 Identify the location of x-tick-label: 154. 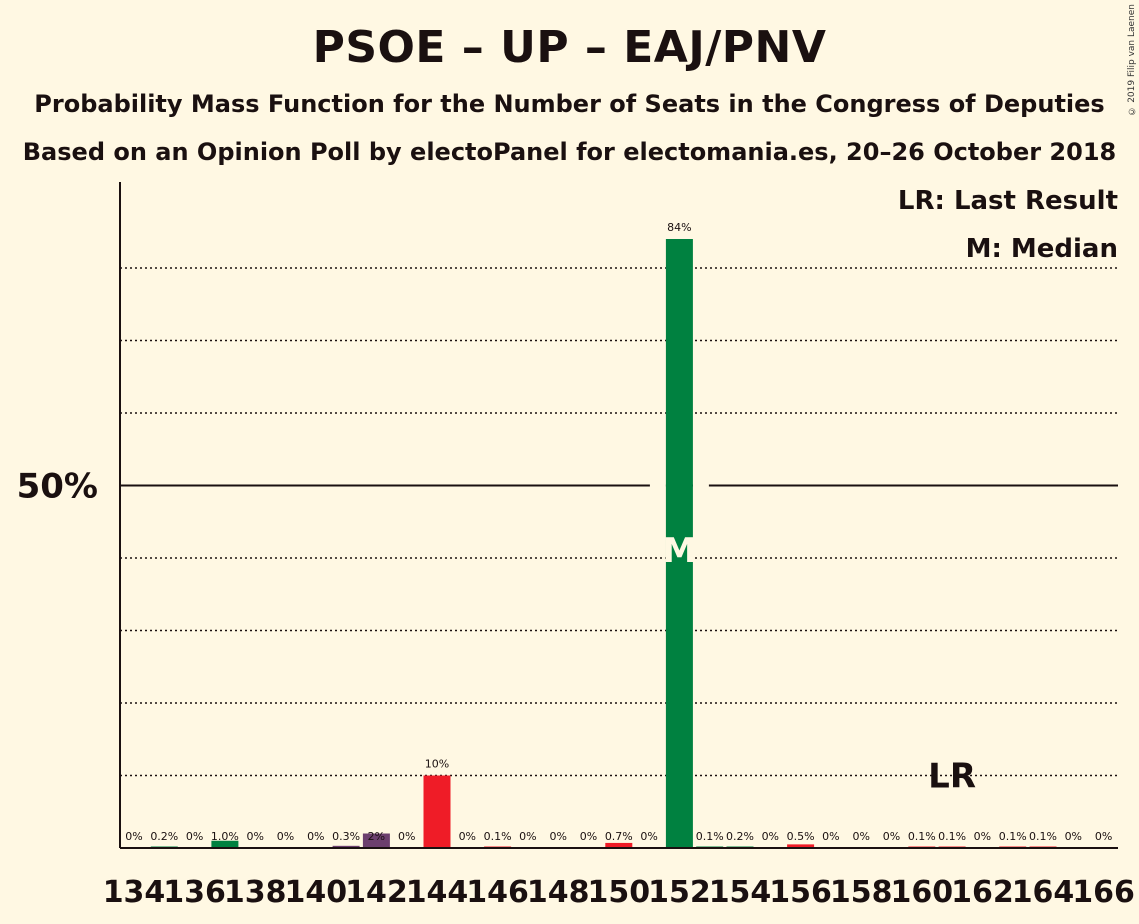
(740, 892).